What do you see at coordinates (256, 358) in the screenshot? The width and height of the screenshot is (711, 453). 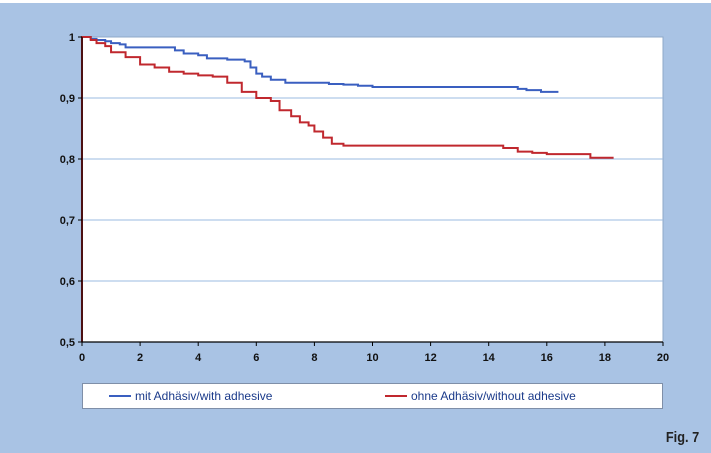 I see `x-tick-label: 6` at bounding box center [256, 358].